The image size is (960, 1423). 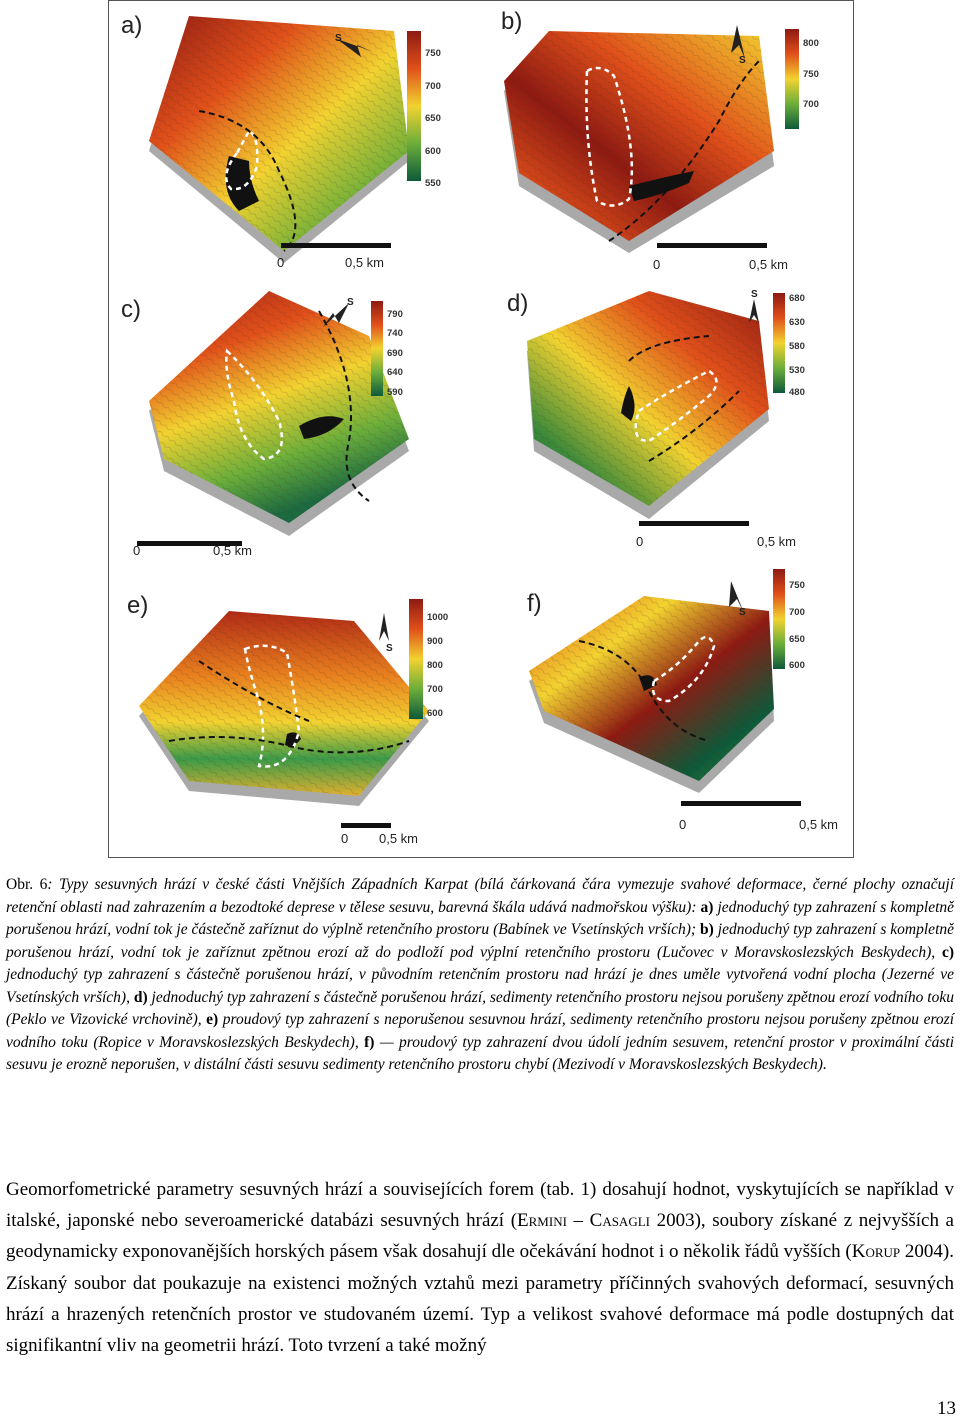 I want to click on legend-tick: 640, so click(x=395, y=372).